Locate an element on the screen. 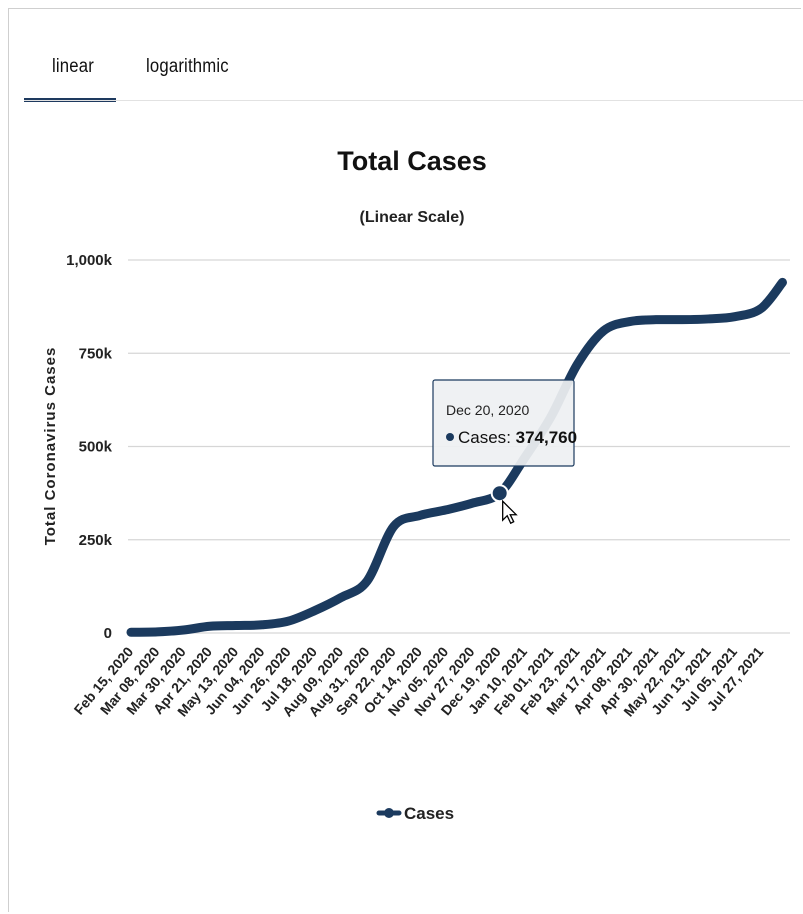  tooltip-box is located at coordinates (503, 423).